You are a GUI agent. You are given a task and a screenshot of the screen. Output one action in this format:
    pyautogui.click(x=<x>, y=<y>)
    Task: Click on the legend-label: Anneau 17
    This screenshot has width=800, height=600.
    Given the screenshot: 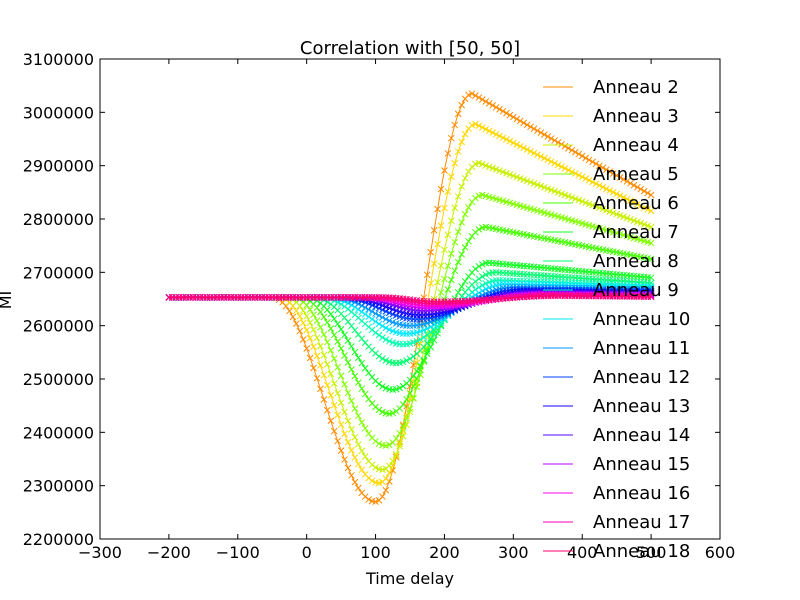 What is the action you would take?
    pyautogui.click(x=641, y=522)
    